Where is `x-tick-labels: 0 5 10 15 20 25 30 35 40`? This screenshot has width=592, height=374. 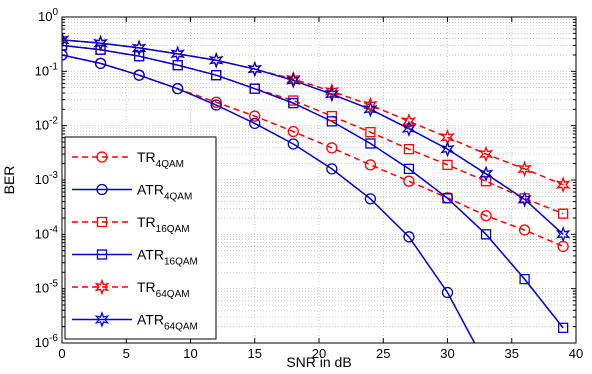
x-tick-labels: 0 5 10 15 20 25 30 35 40 is located at coordinates (320, 353).